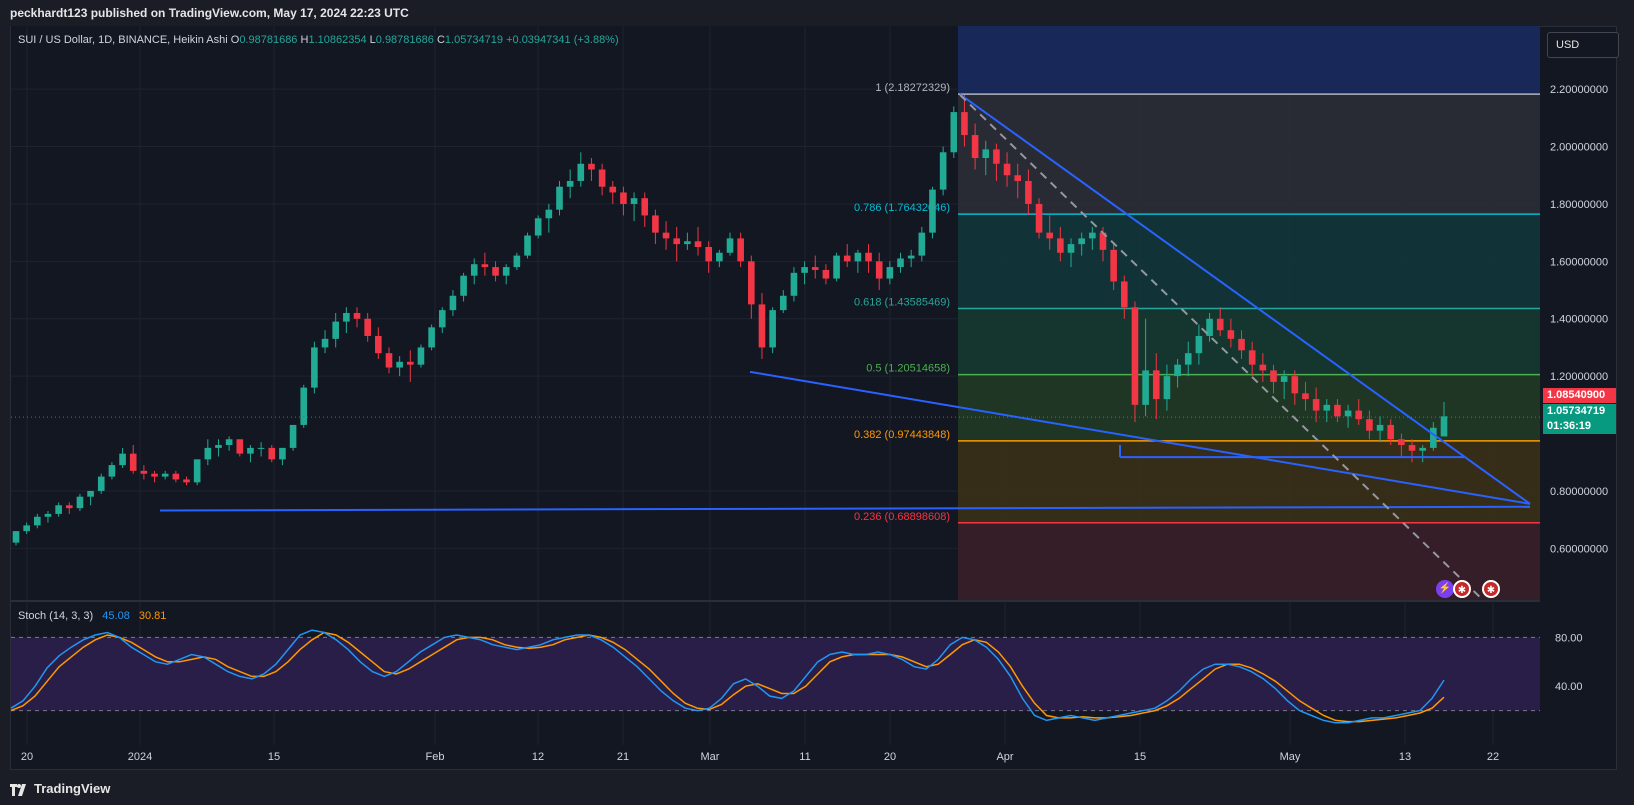  I want to click on lightning-icon: ⚡, so click(1445, 589).